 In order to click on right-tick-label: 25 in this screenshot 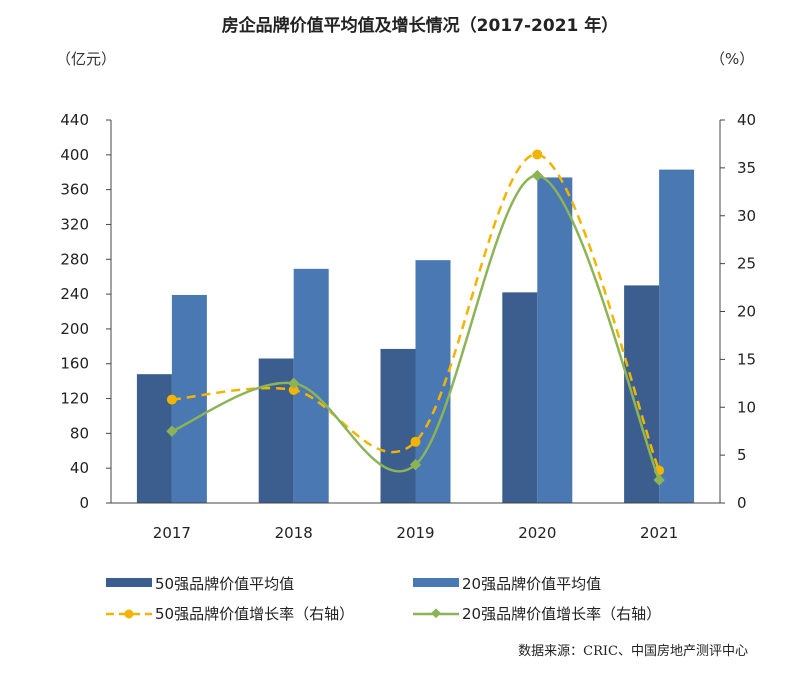, I will do `click(746, 264)`.